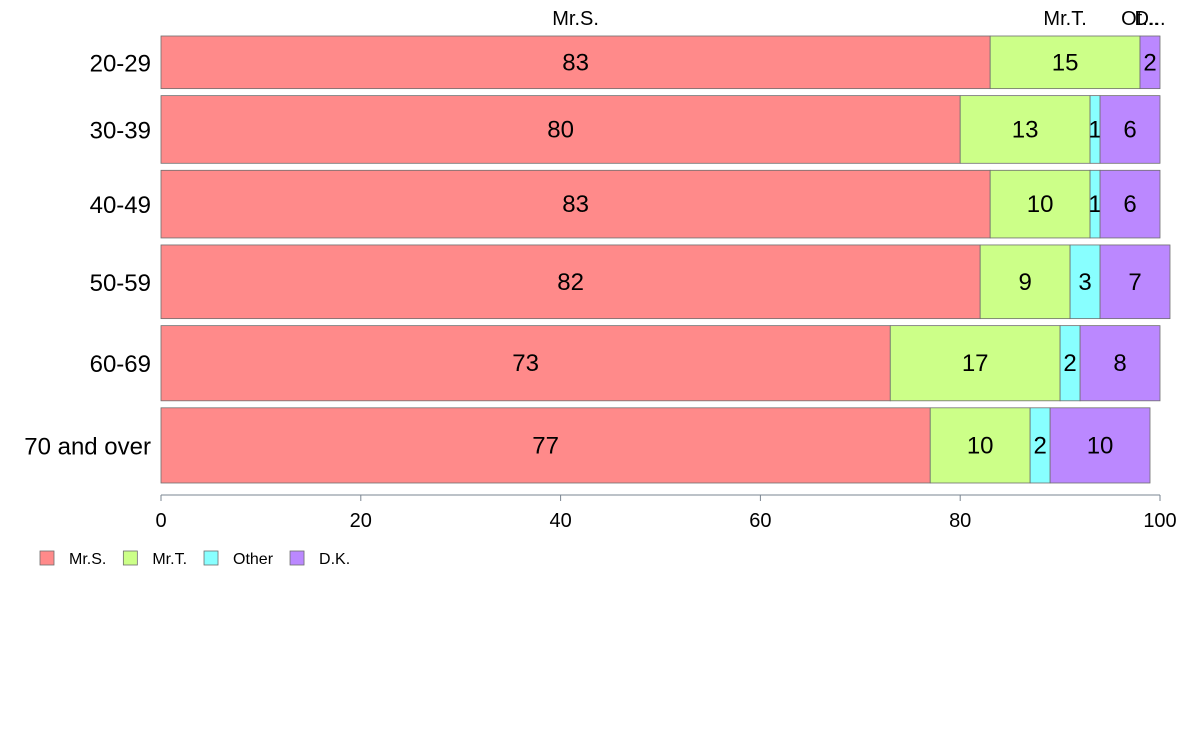 The image size is (1188, 736). I want to click on legend-item: Mr.S., so click(72, 559).